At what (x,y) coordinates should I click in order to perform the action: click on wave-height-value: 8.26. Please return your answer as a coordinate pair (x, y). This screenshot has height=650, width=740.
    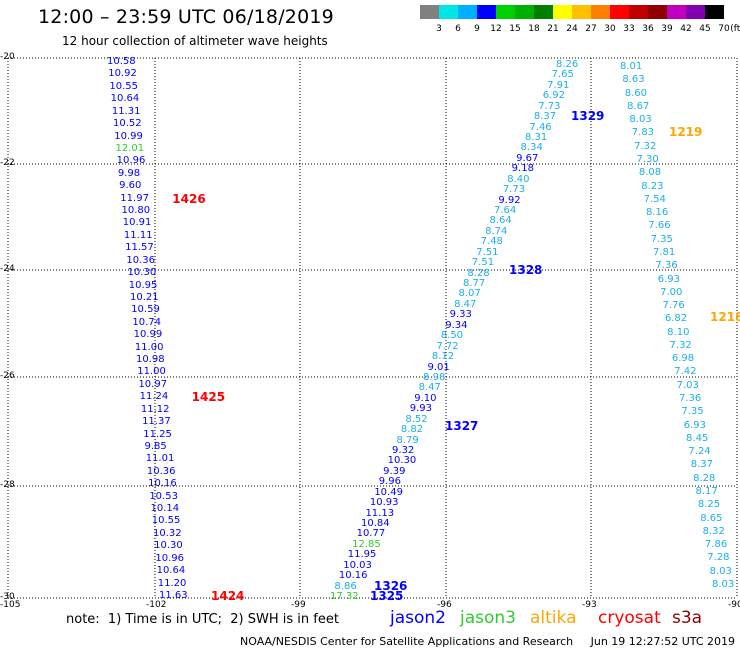
    Looking at the image, I should click on (567, 64).